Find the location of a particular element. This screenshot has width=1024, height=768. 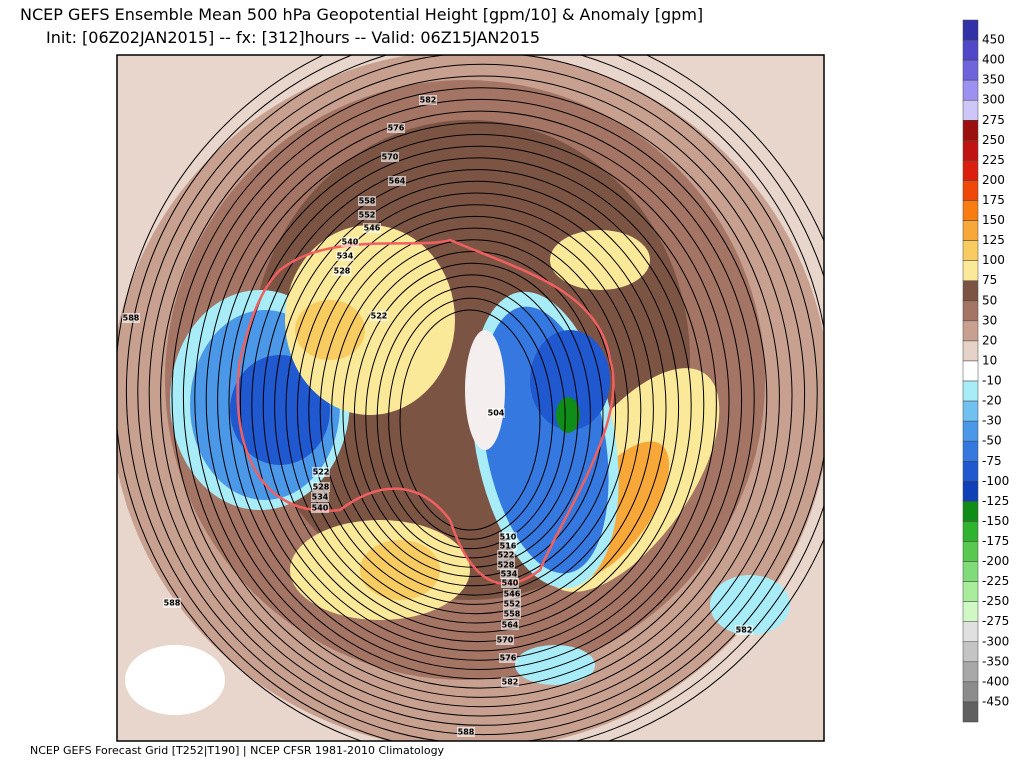

contour-label: 546 is located at coordinates (512, 594).